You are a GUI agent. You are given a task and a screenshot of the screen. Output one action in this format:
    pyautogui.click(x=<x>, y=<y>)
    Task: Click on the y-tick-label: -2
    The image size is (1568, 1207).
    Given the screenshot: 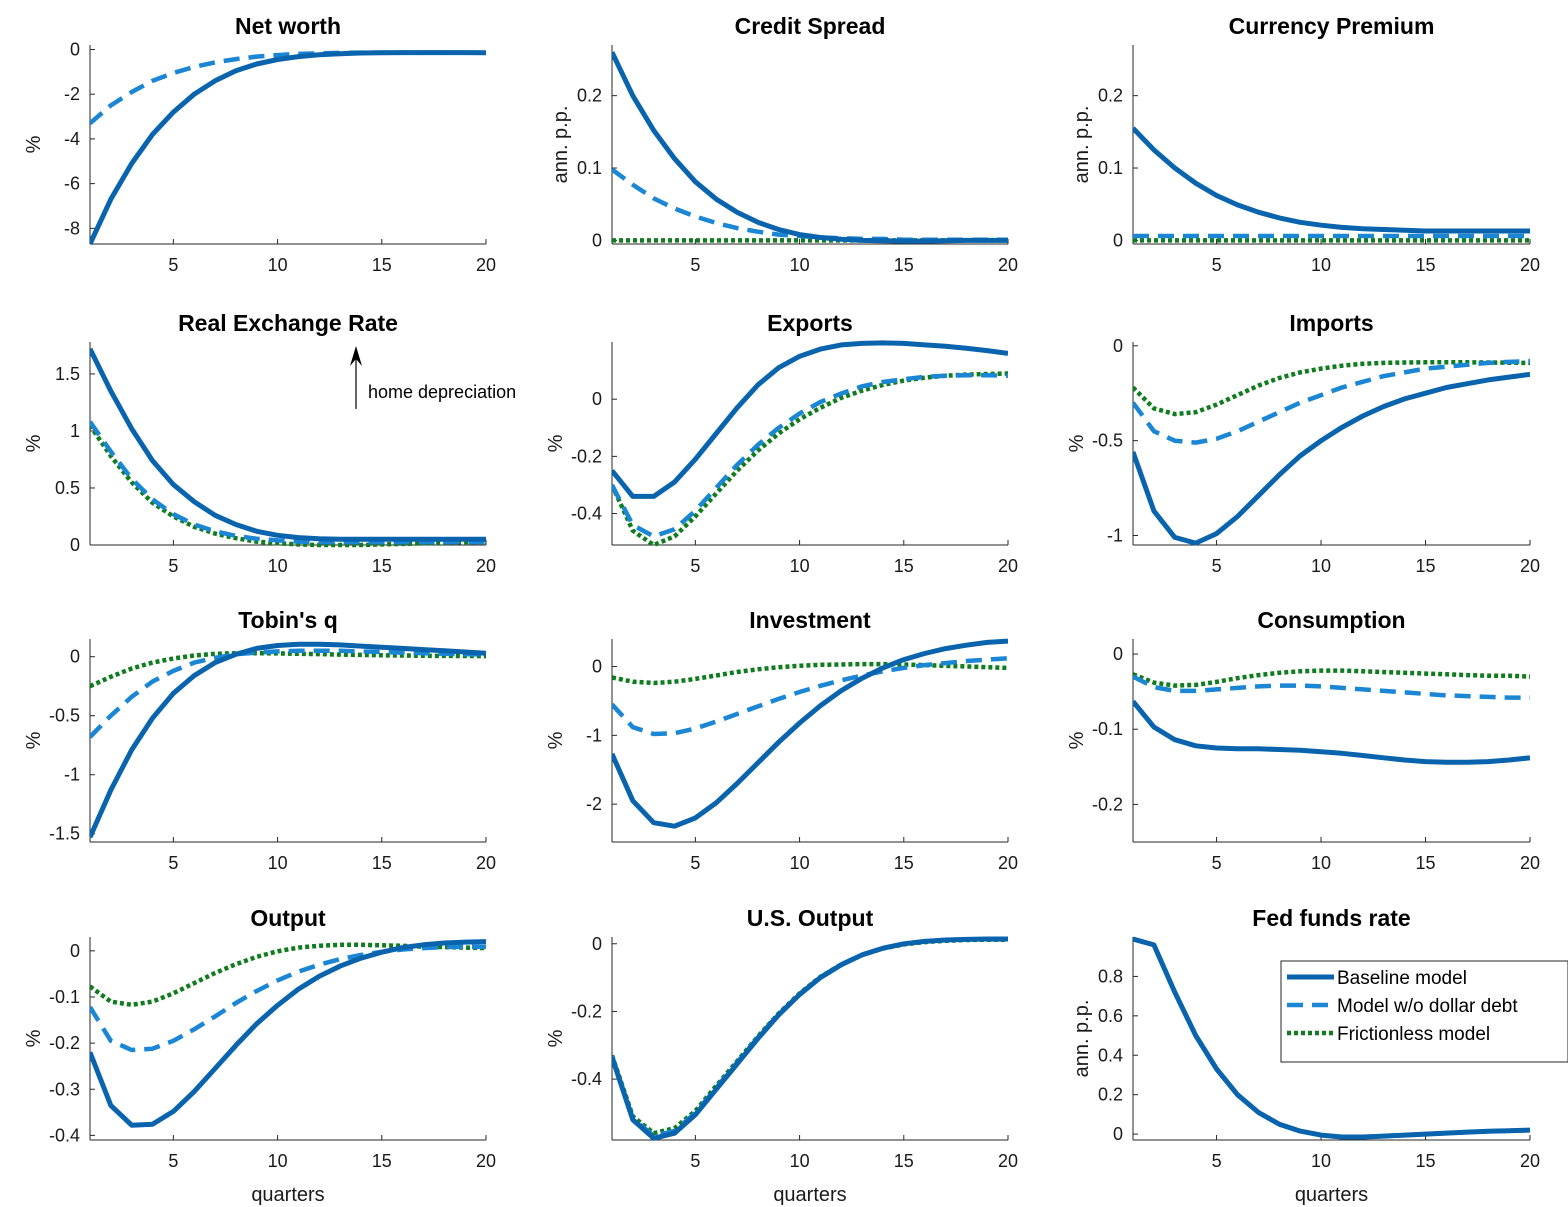 What is the action you would take?
    pyautogui.click(x=72, y=94)
    